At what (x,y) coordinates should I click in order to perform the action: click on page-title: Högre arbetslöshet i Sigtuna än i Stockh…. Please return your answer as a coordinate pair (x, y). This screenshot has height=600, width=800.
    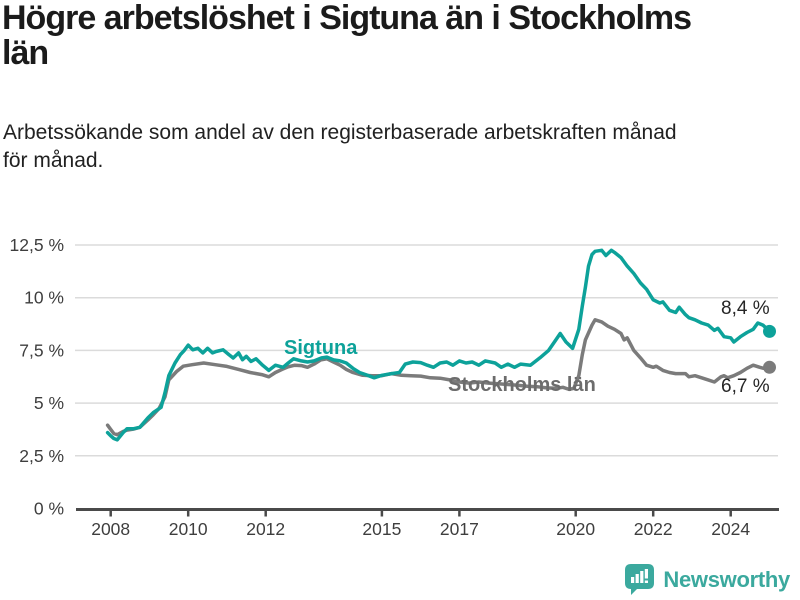
    Looking at the image, I should click on (347, 36).